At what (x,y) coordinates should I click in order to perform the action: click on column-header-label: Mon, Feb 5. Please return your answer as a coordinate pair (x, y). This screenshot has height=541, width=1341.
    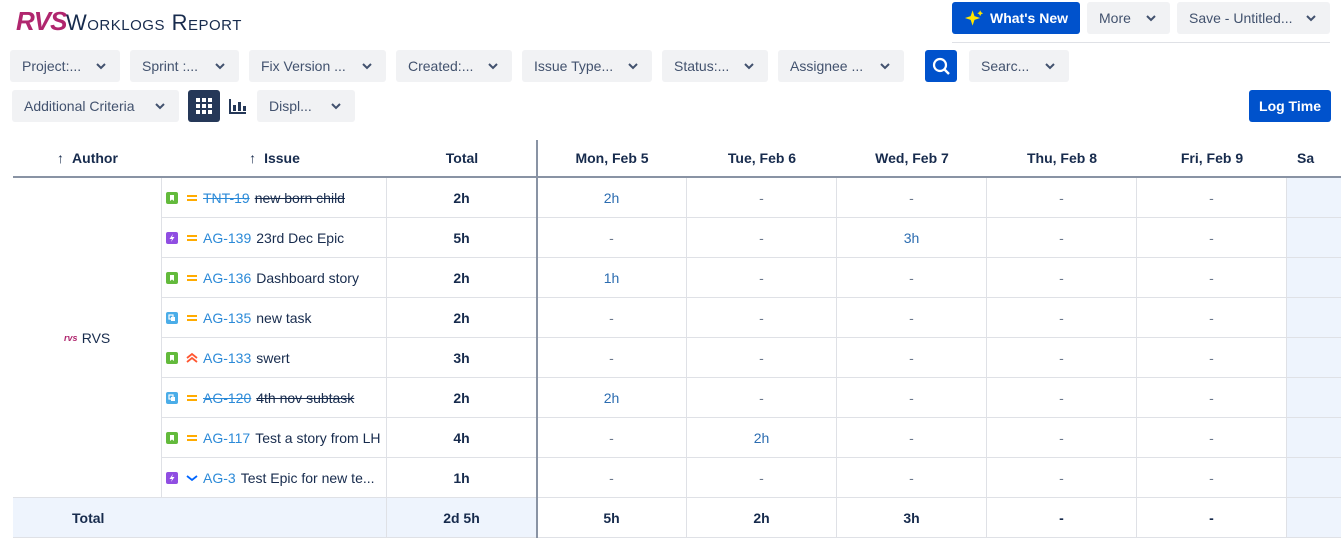
    Looking at the image, I should click on (612, 158).